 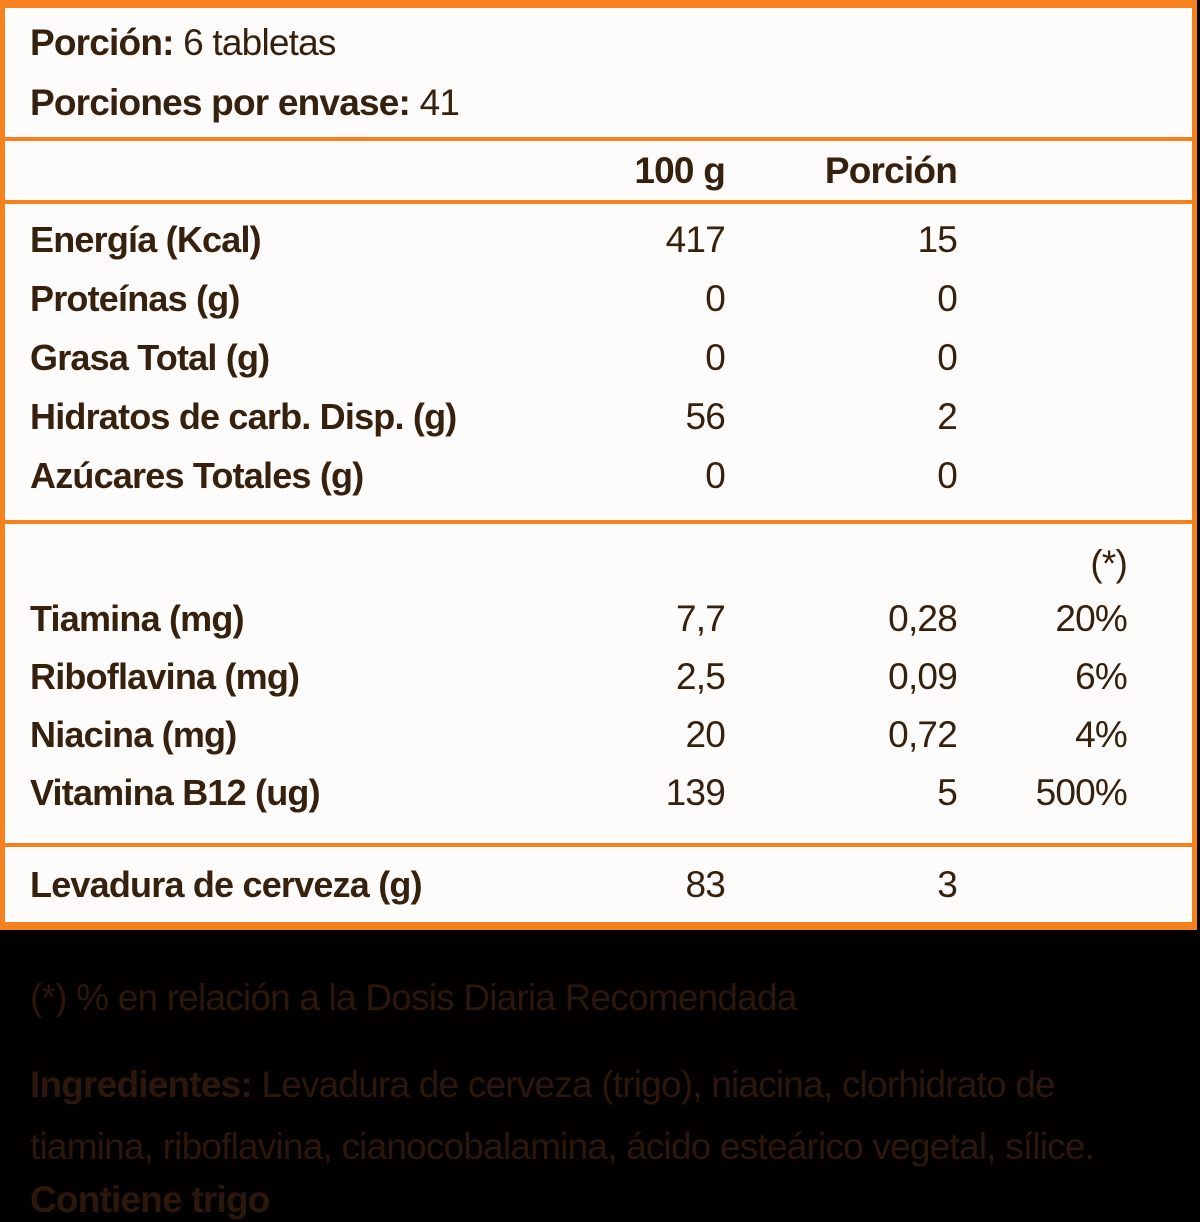 What do you see at coordinates (137, 618) in the screenshot?
I see `row-label: Tiamina (mg)` at bounding box center [137, 618].